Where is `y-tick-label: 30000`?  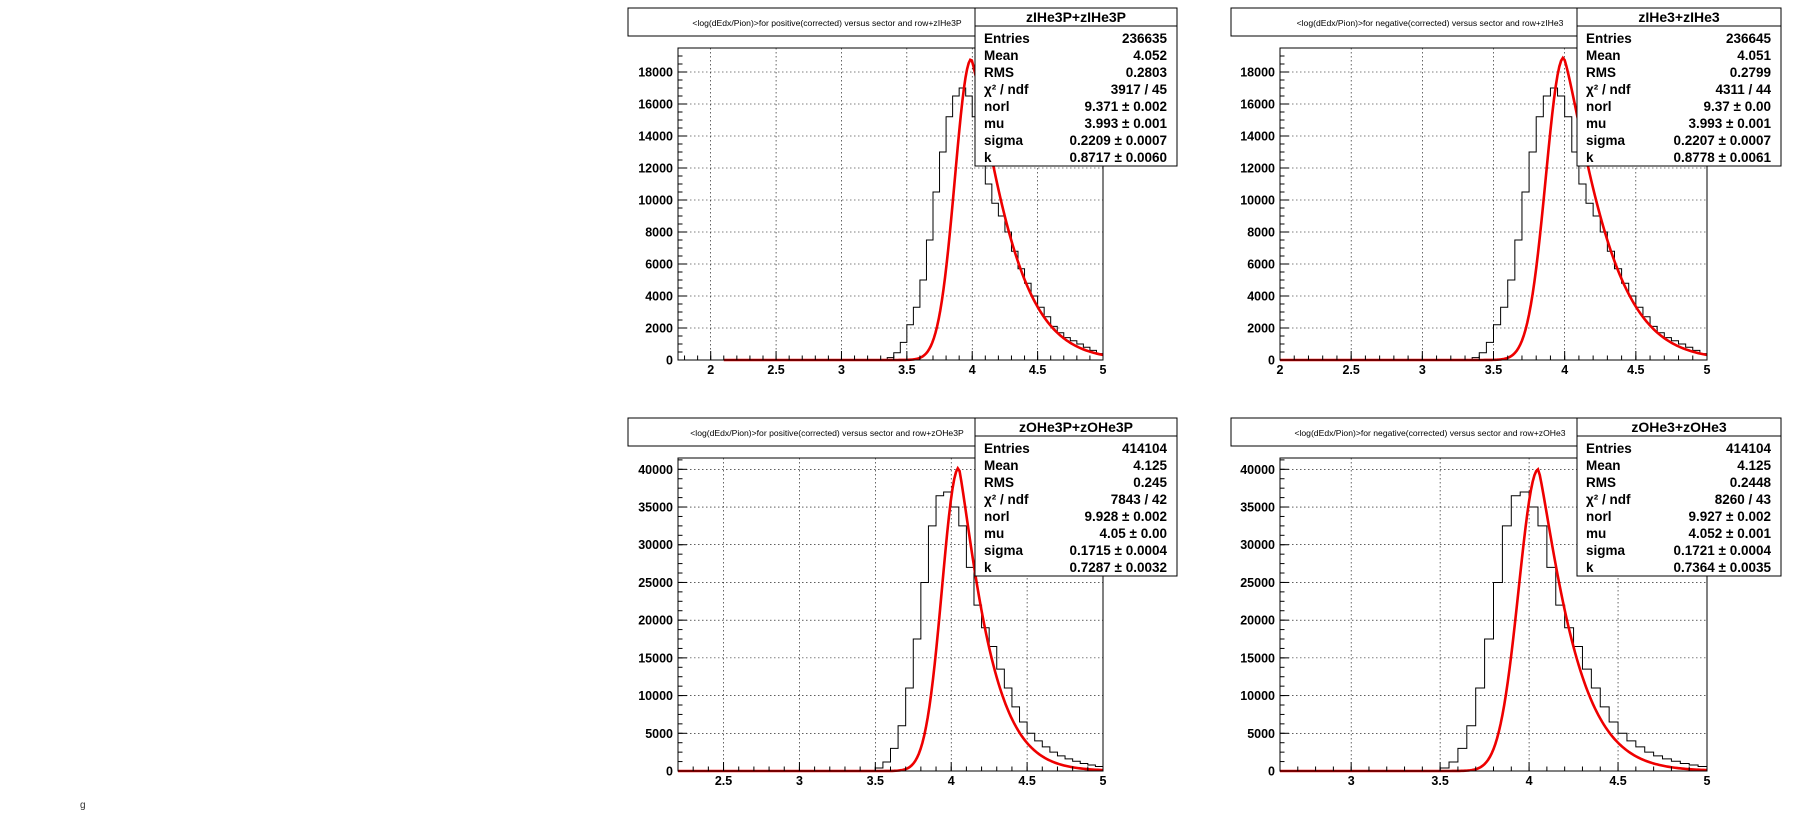 y-tick-label: 30000 is located at coordinates (655, 545).